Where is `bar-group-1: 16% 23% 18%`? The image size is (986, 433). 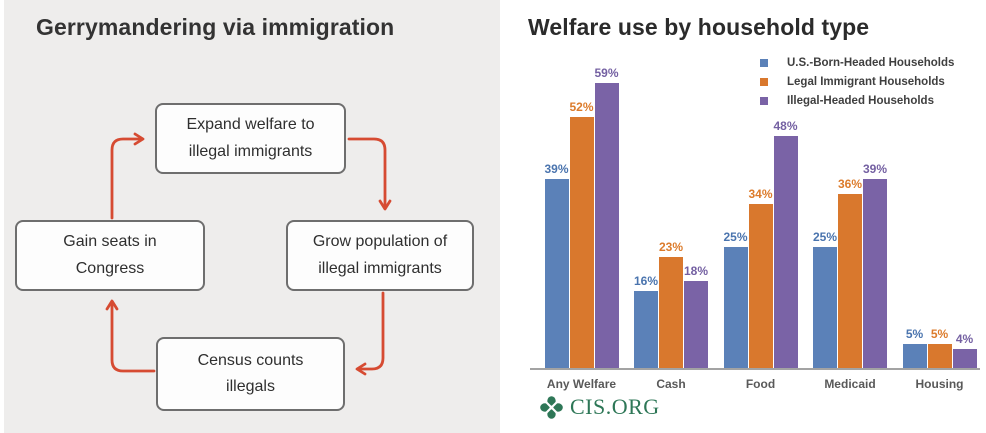 bar-group-1: 16% 23% 18% is located at coordinates (671, 304).